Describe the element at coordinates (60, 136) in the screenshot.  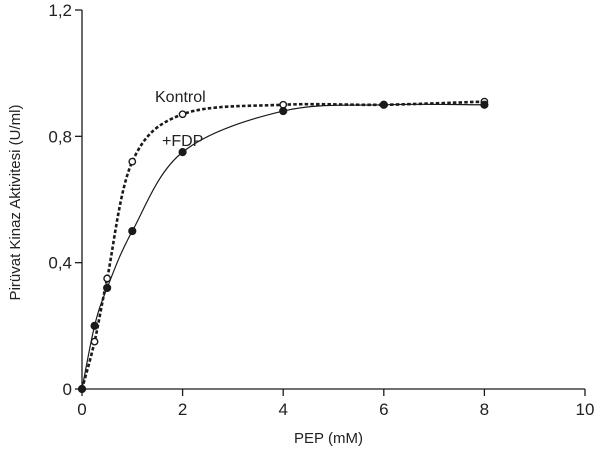
I see `y-tick-label: 0,8` at that location.